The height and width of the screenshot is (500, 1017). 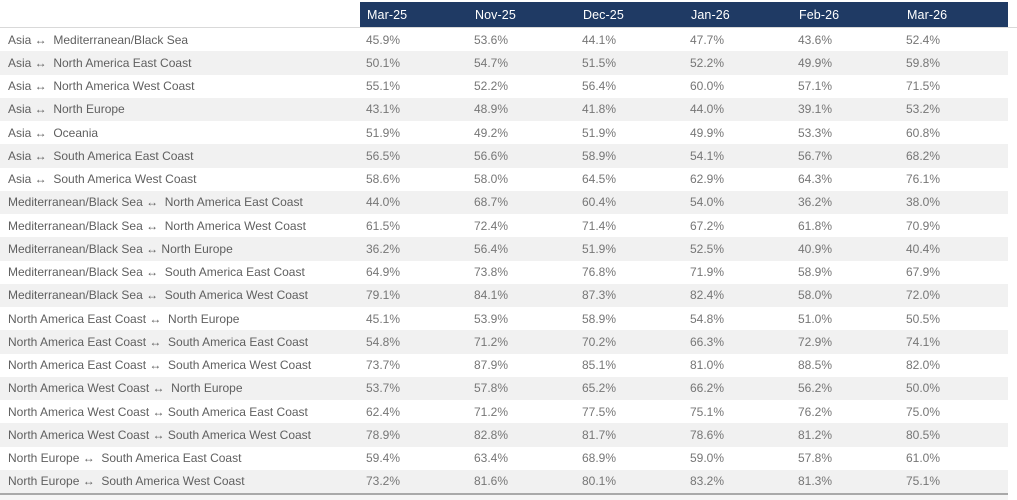 I want to click on value-cell: 51.0%, so click(x=815, y=318).